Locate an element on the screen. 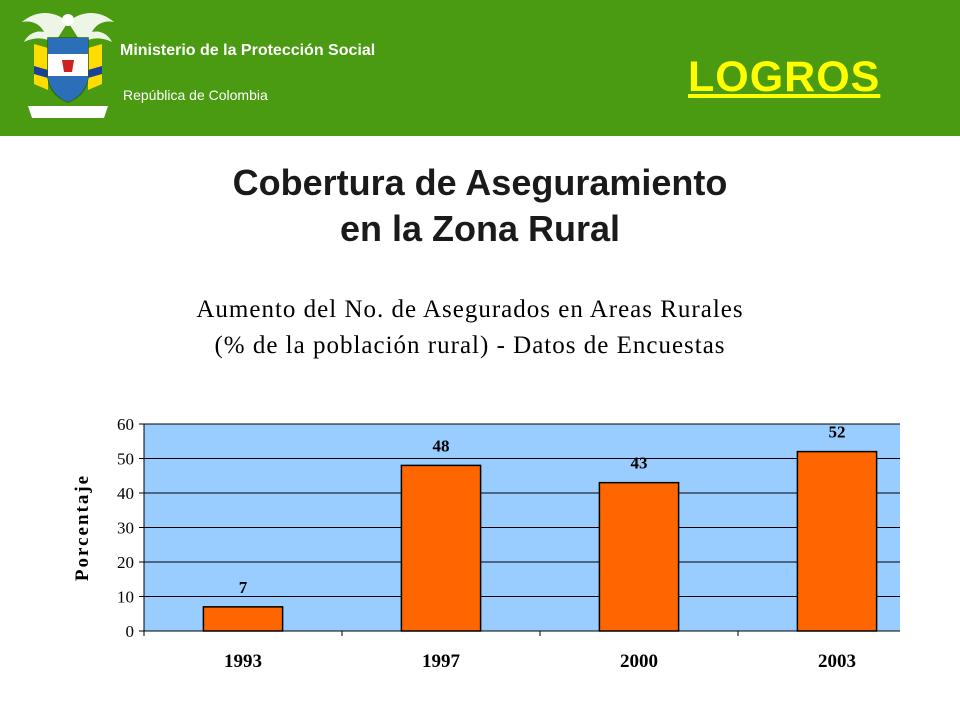 Image resolution: width=960 pixels, height=720 pixels. y-tick-label: 30 is located at coordinates (125, 528).